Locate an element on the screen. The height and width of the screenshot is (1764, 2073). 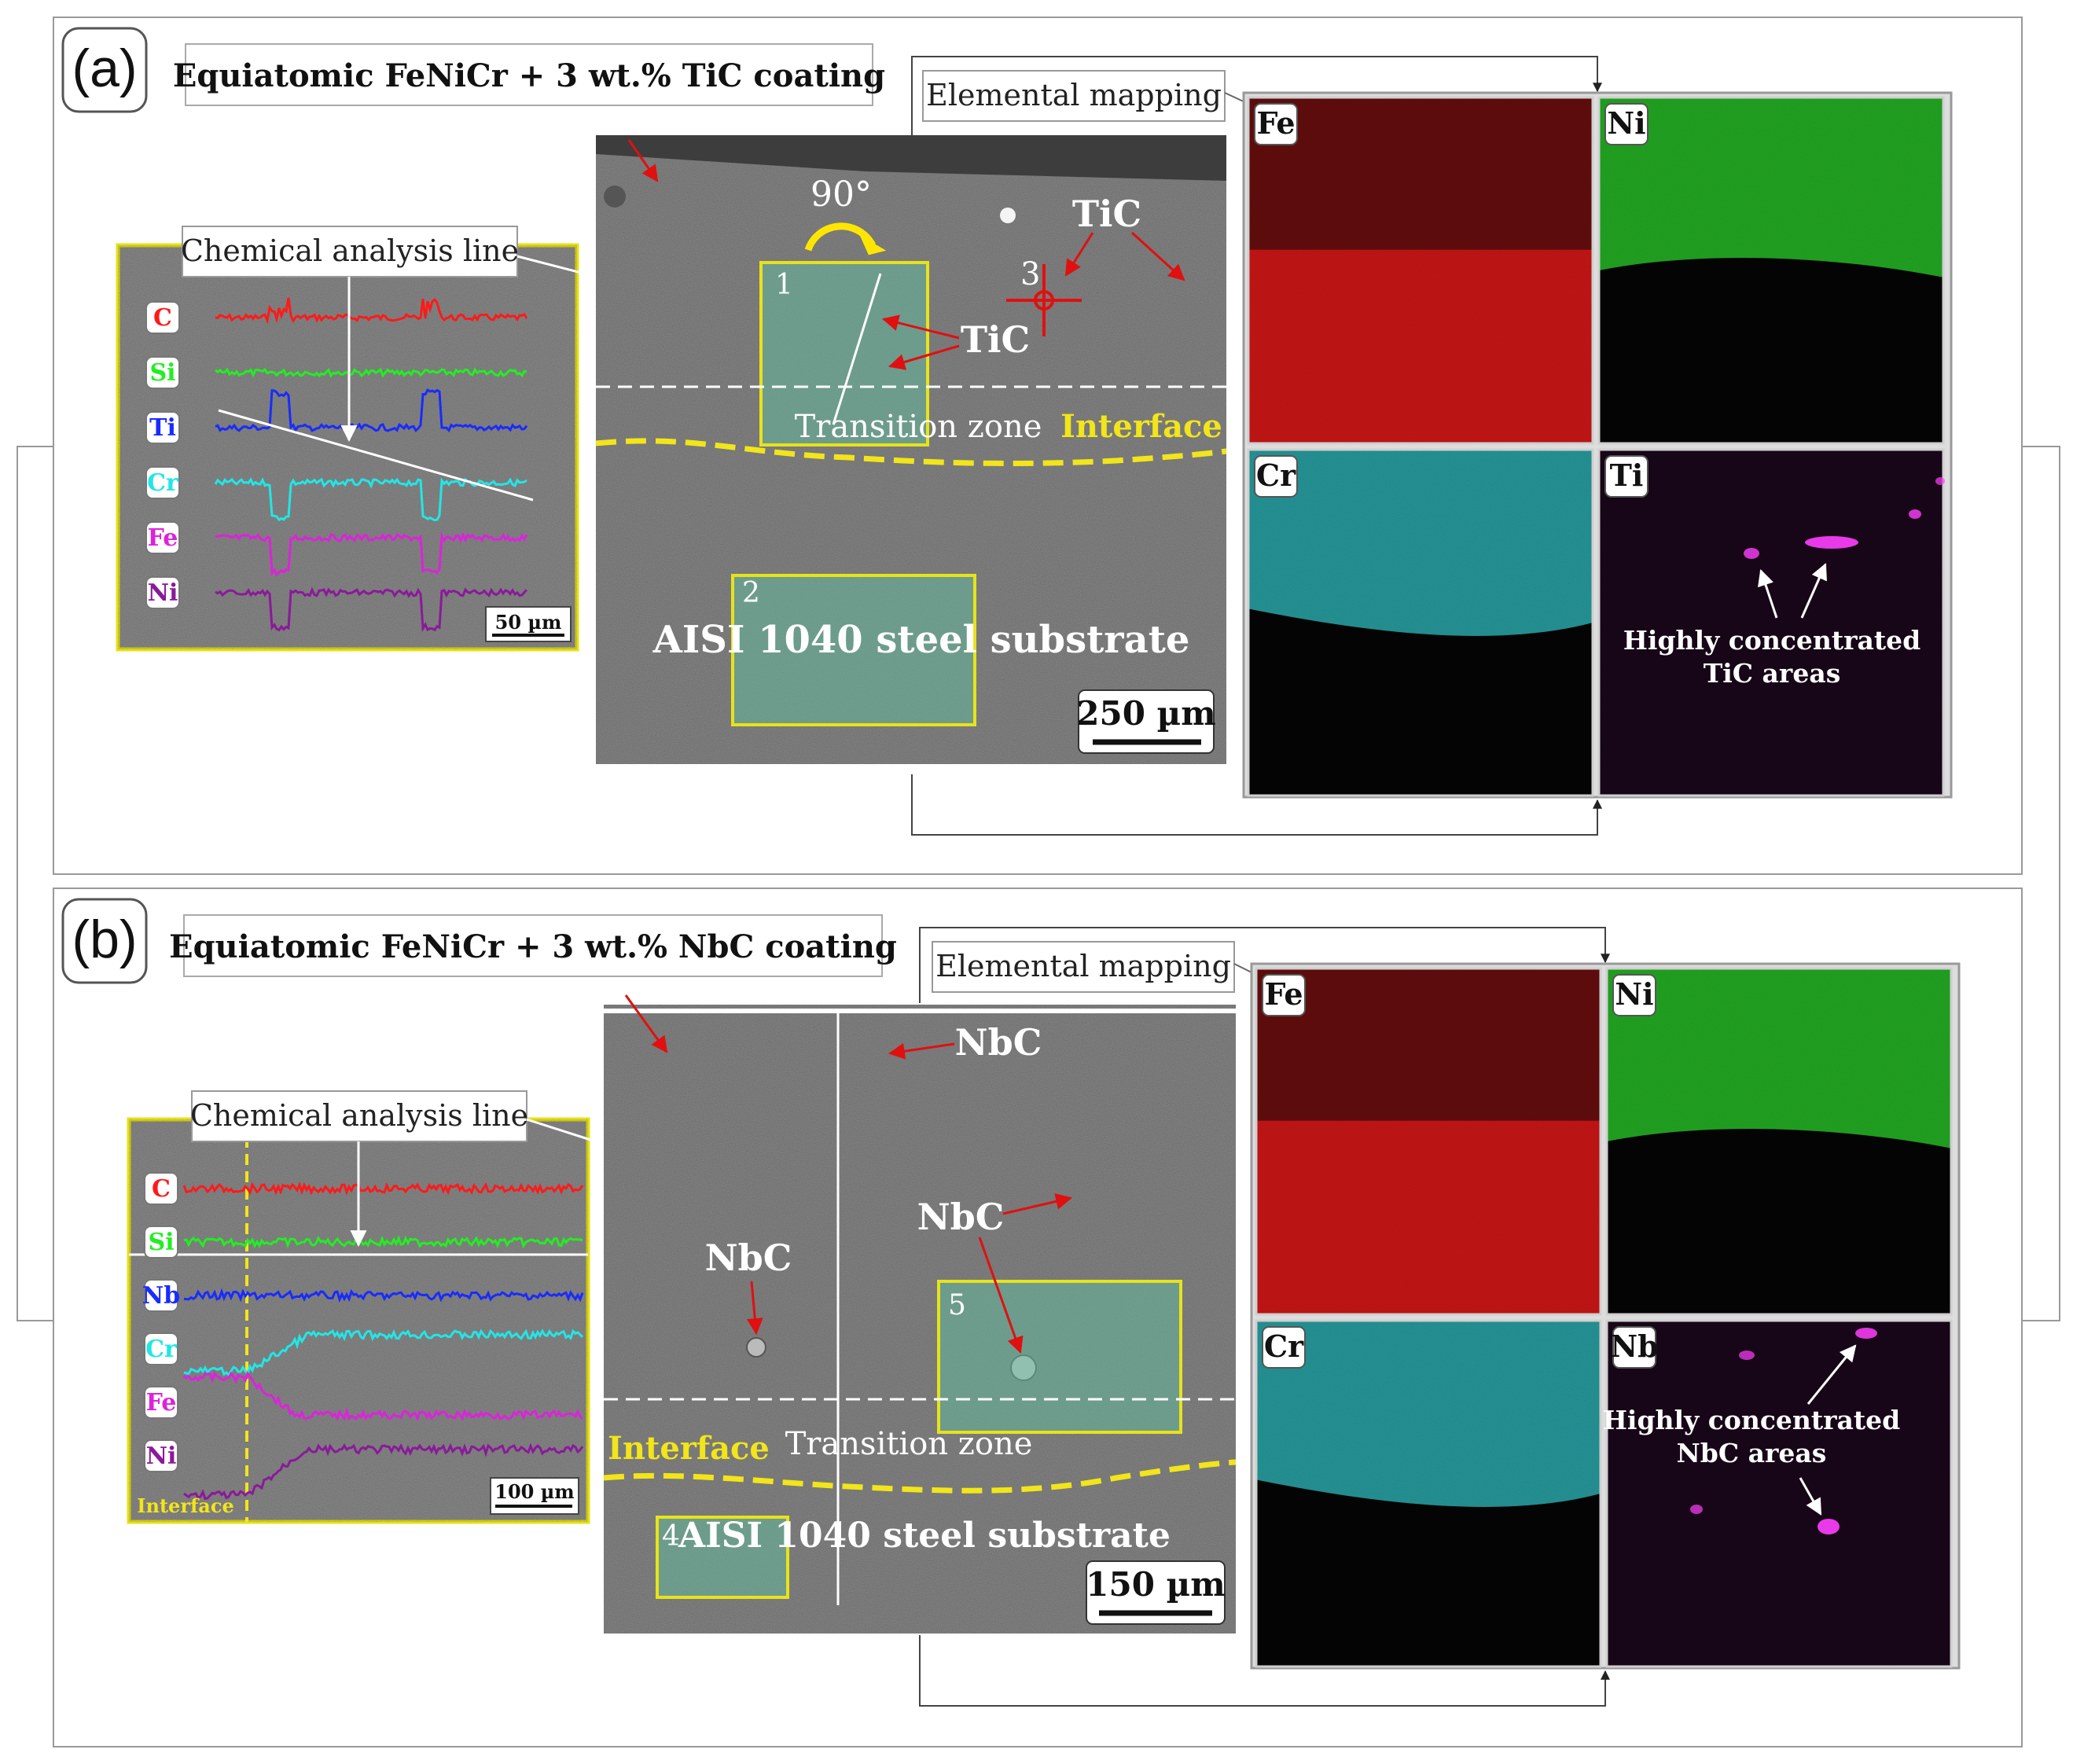
left-bracket is located at coordinates (35, 884).